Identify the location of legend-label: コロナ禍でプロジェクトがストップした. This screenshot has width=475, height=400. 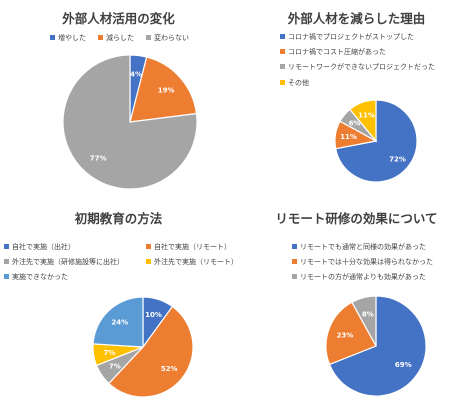
(351, 37).